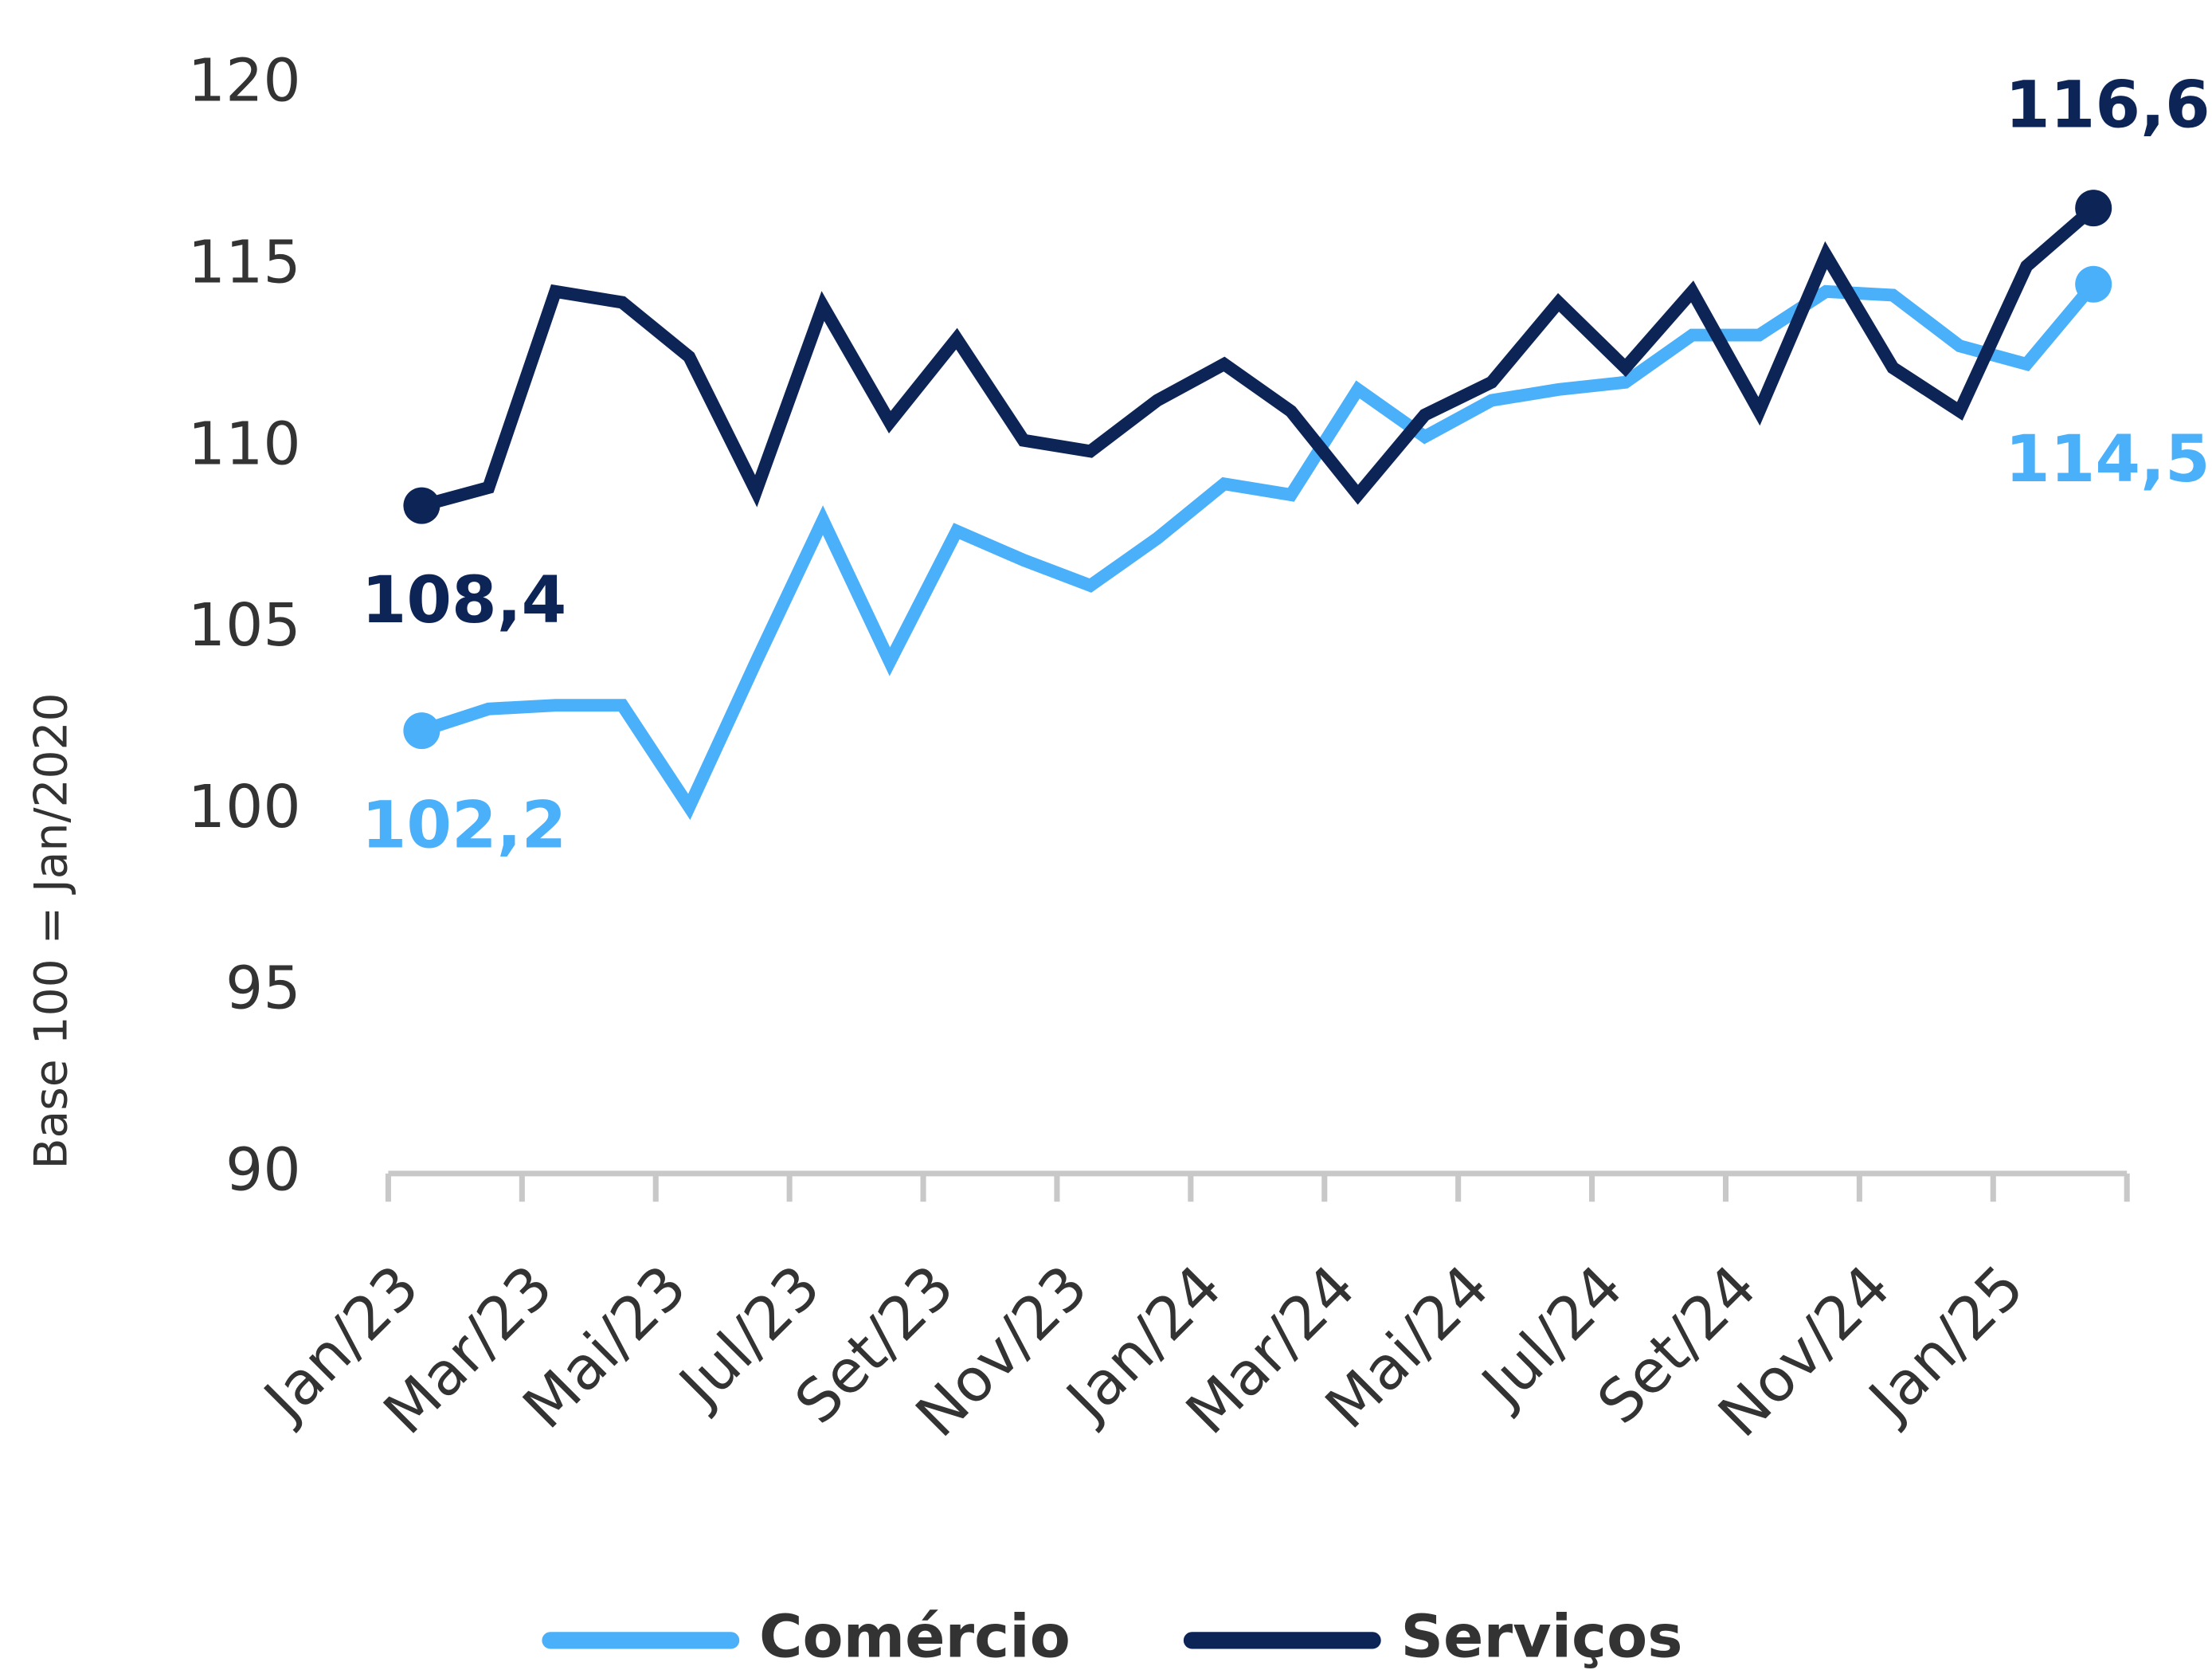  I want to click on value-label: 102,2, so click(464, 825).